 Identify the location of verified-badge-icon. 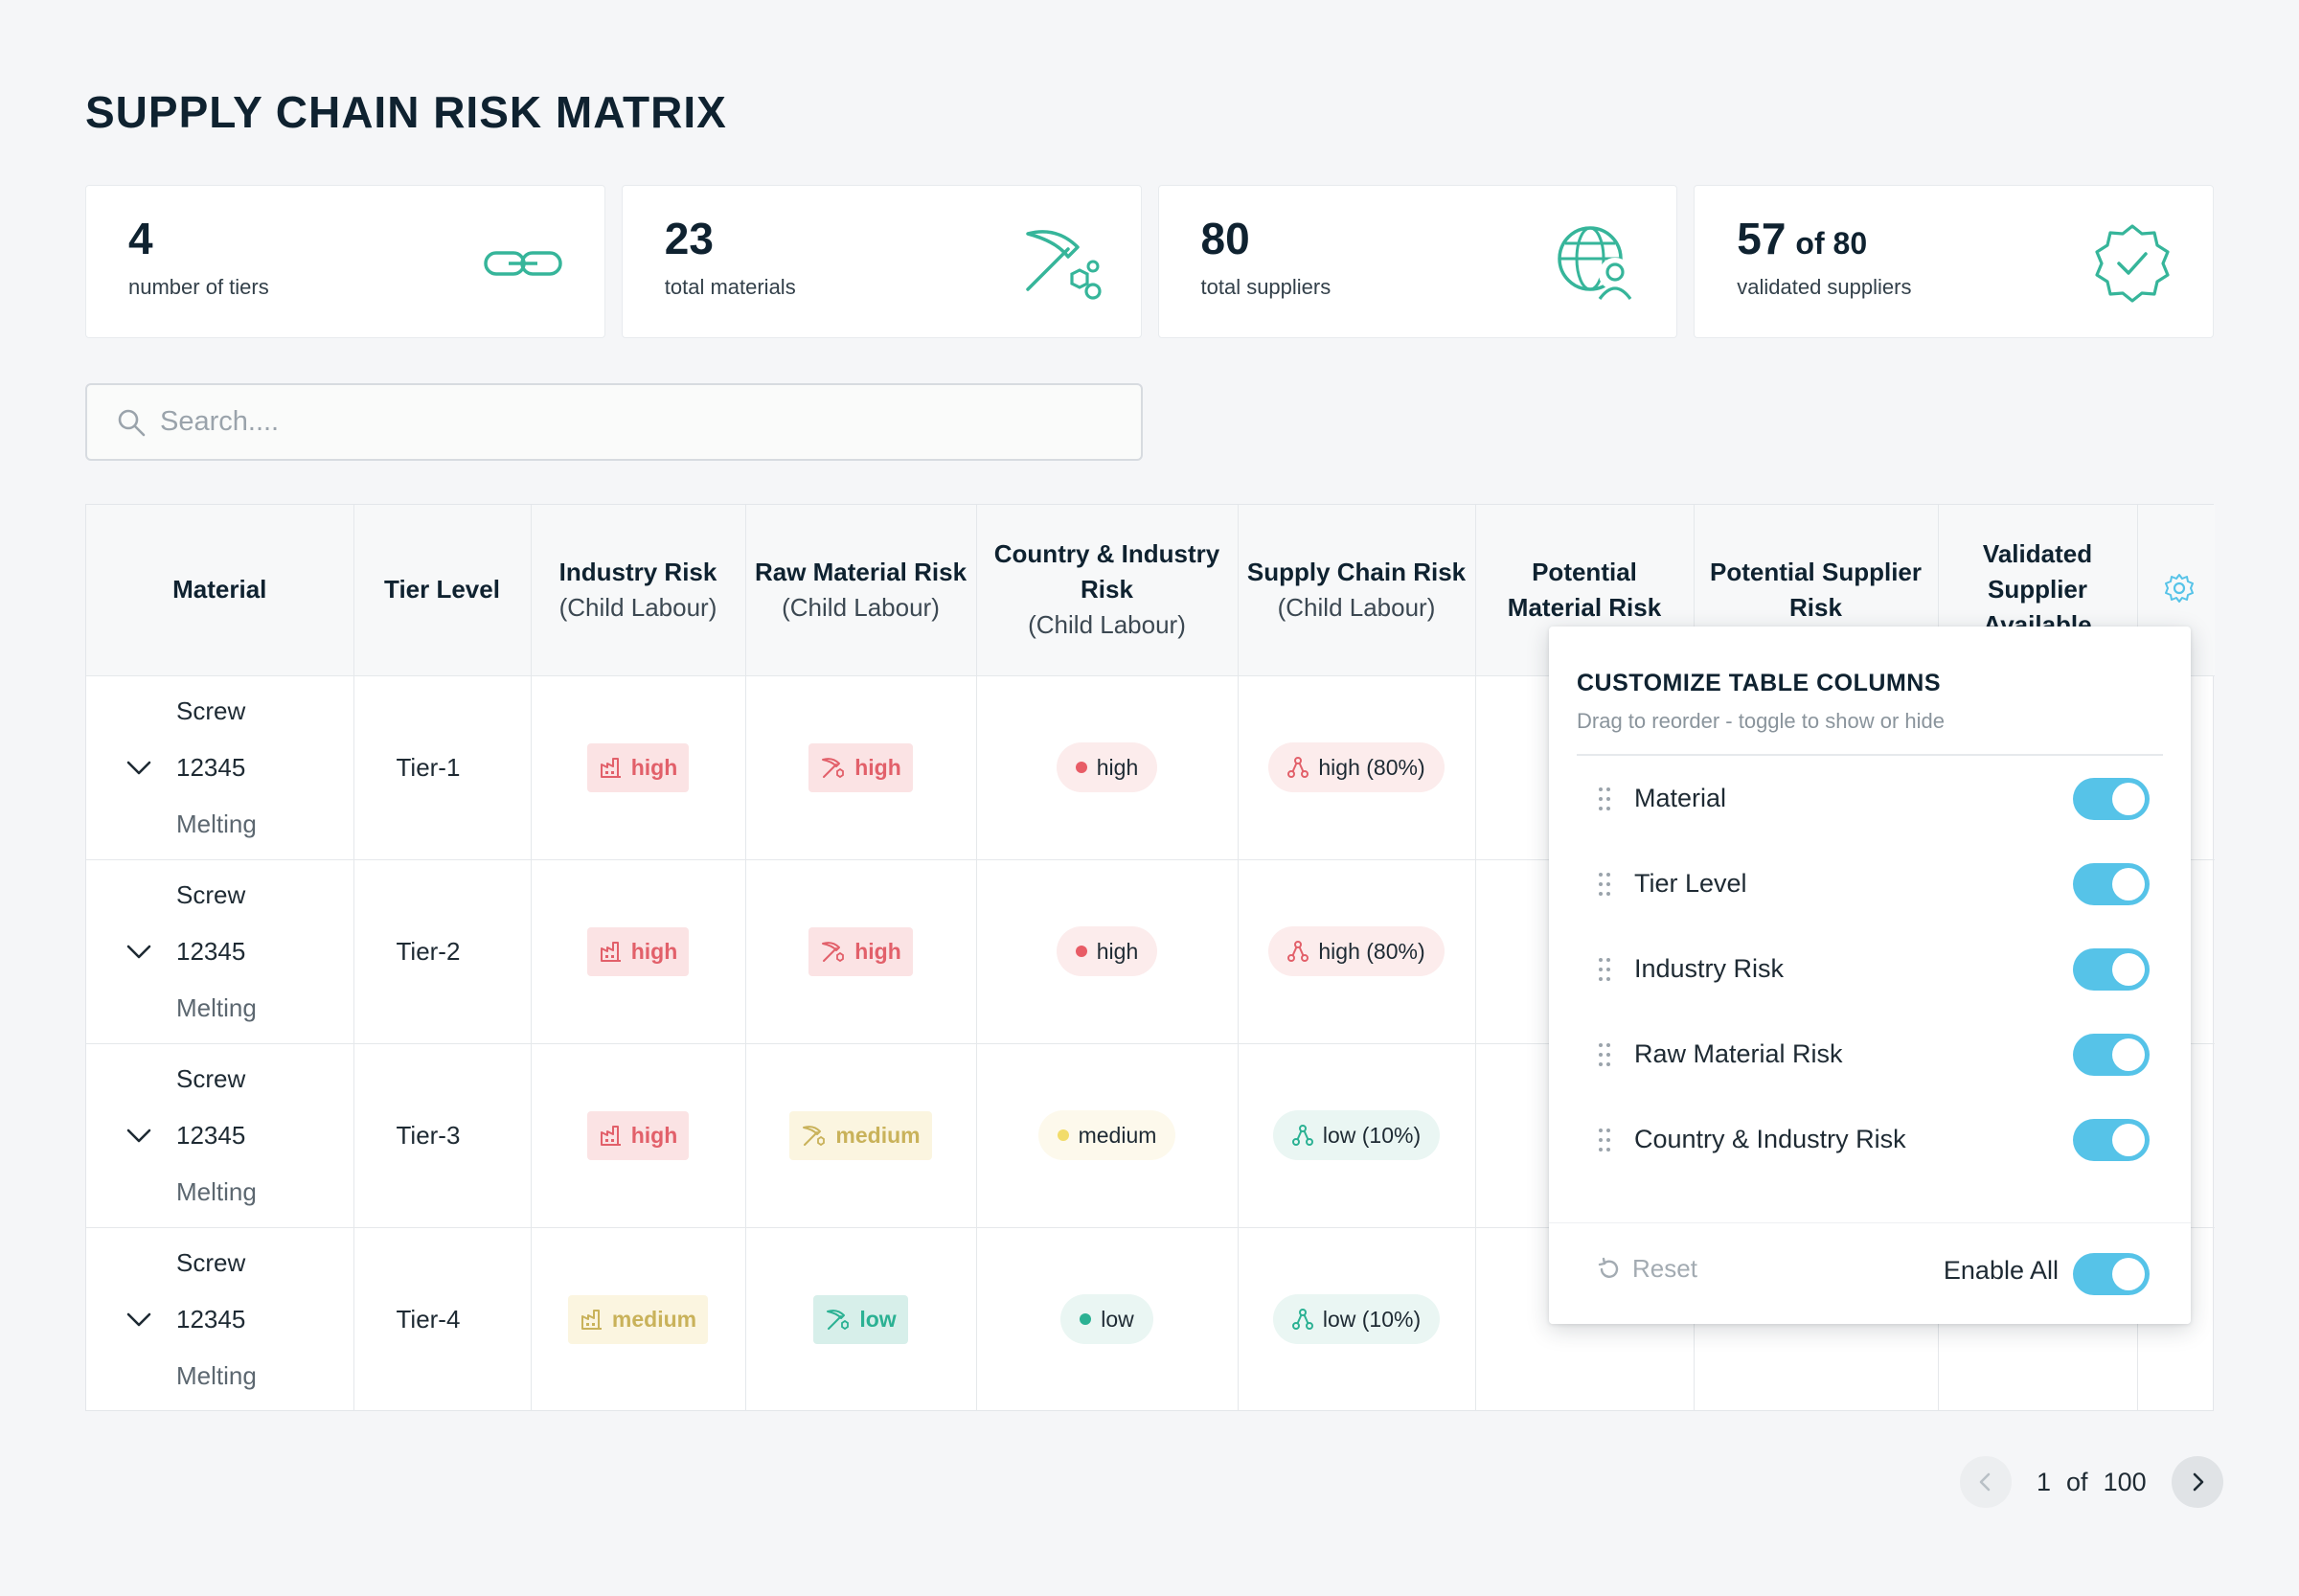
(2132, 263).